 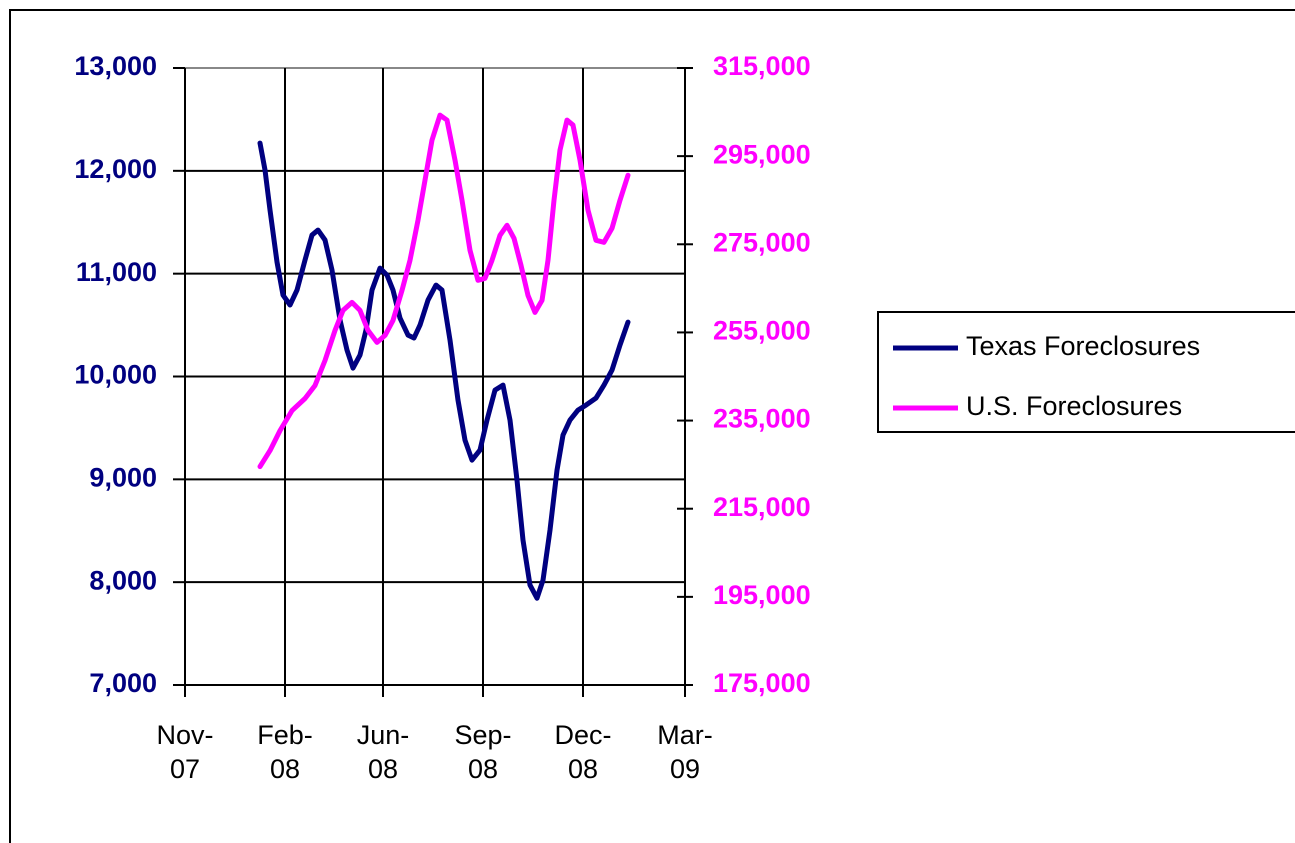 What do you see at coordinates (483, 752) in the screenshot?
I see `x-tick-label: Sep-08` at bounding box center [483, 752].